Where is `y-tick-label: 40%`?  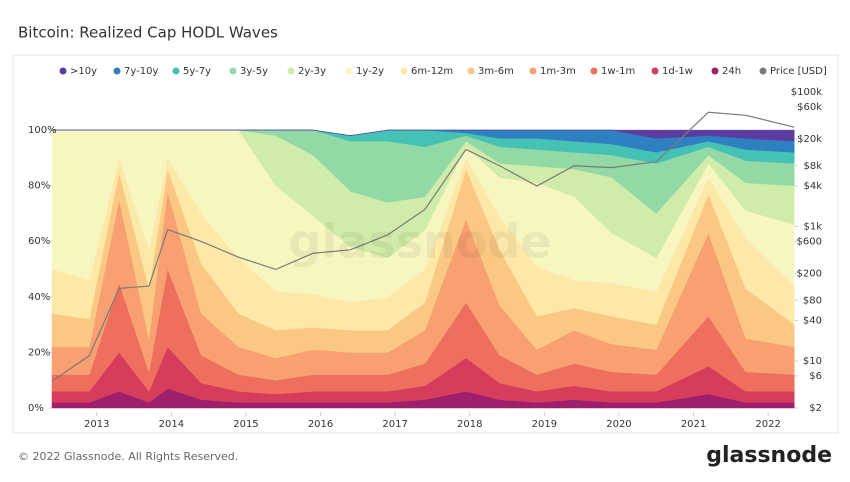 y-tick-label: 40% is located at coordinates (39, 297).